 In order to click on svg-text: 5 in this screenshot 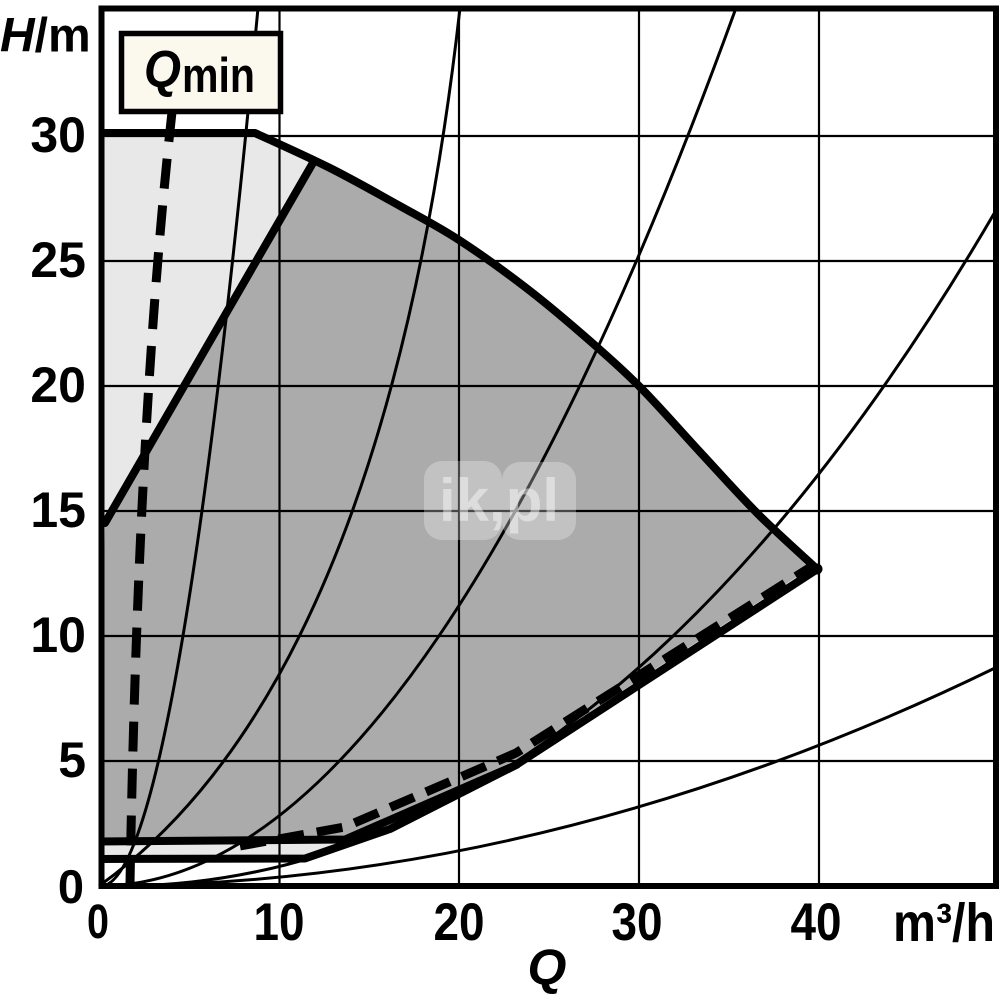, I will do `click(72, 760)`.